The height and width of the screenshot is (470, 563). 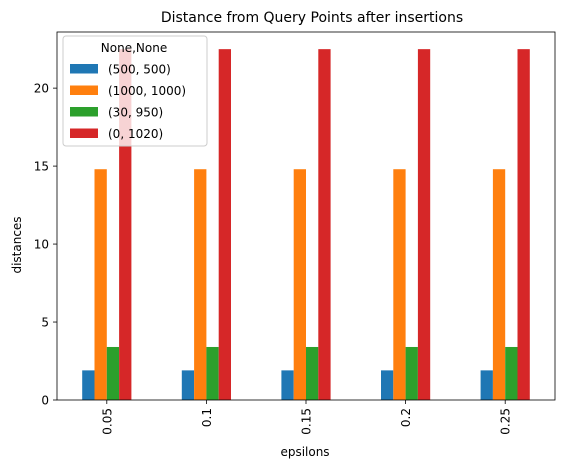 I want to click on x-tick-label: 0.25, so click(x=506, y=421).